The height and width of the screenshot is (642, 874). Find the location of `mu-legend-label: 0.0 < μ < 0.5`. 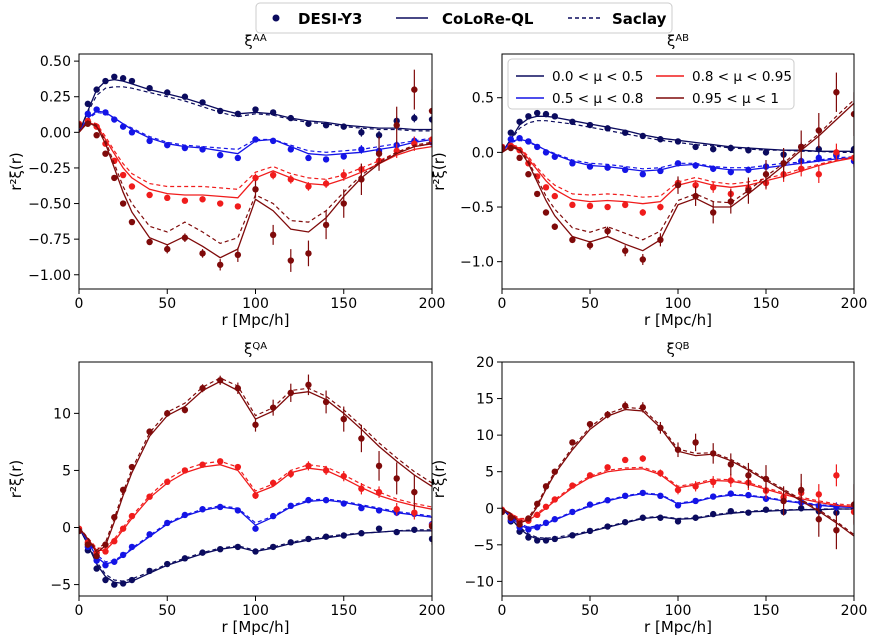

mu-legend-label: 0.0 < μ < 0.5 is located at coordinates (597, 77).